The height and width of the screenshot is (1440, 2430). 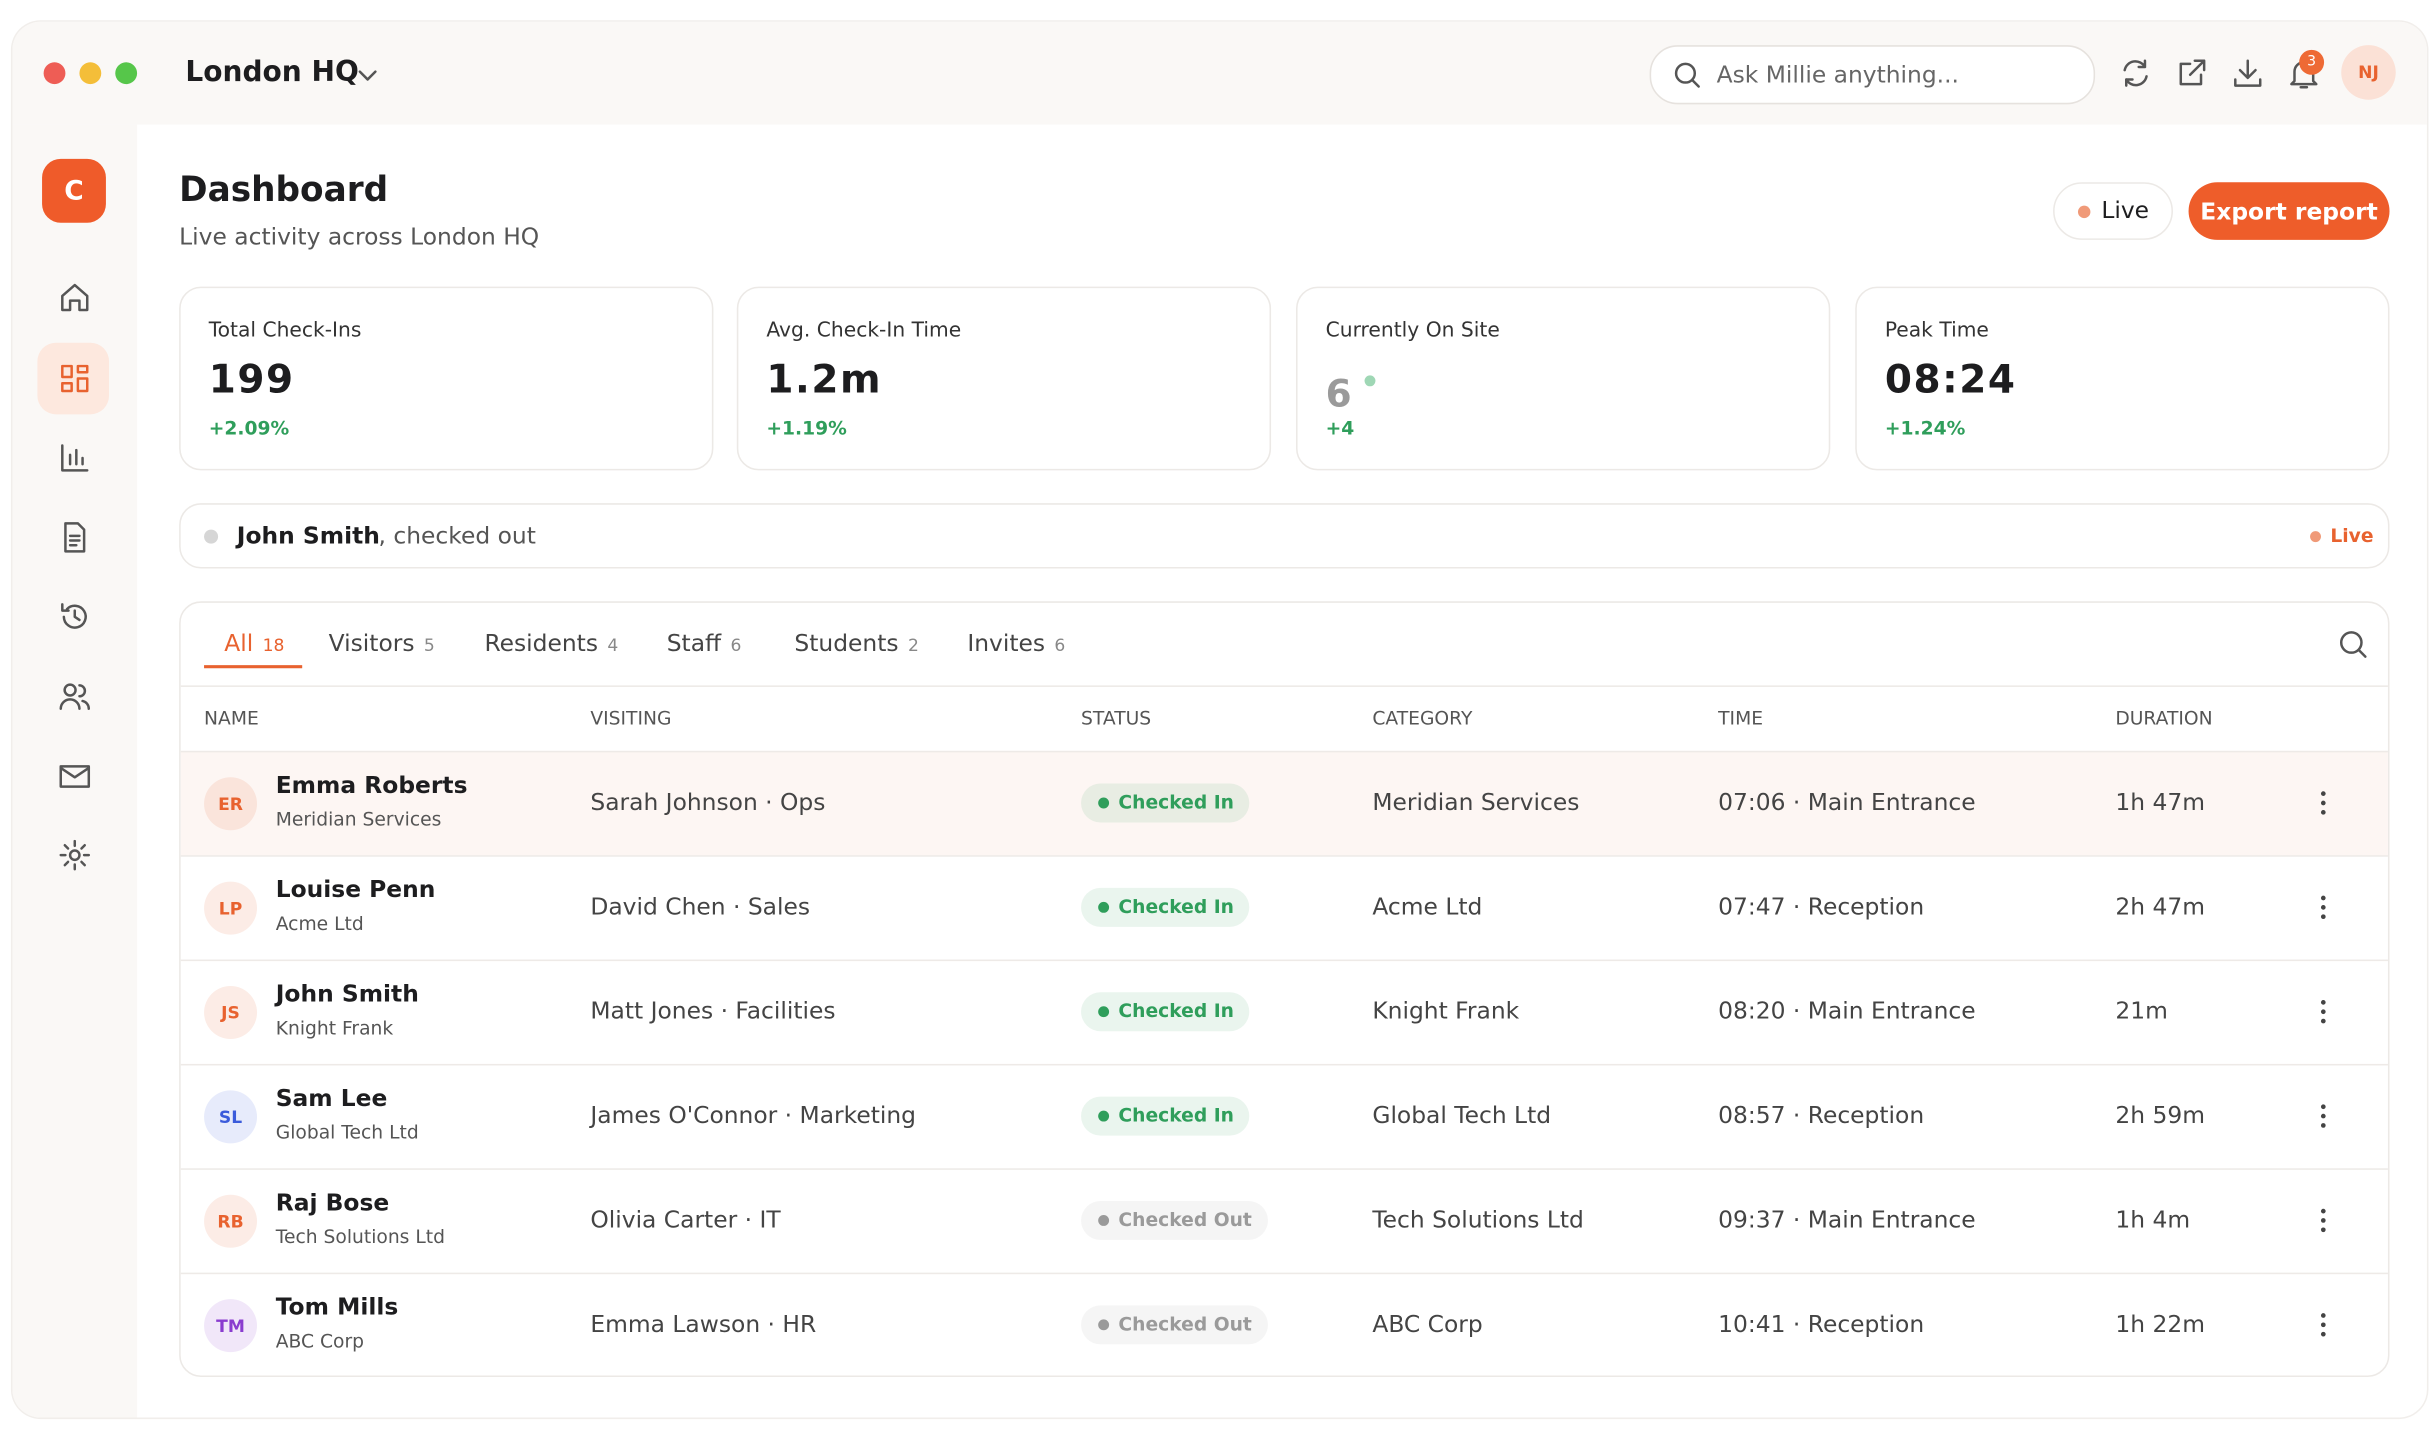 What do you see at coordinates (1174, 1220) in the screenshot?
I see `status-pill: Checked Out` at bounding box center [1174, 1220].